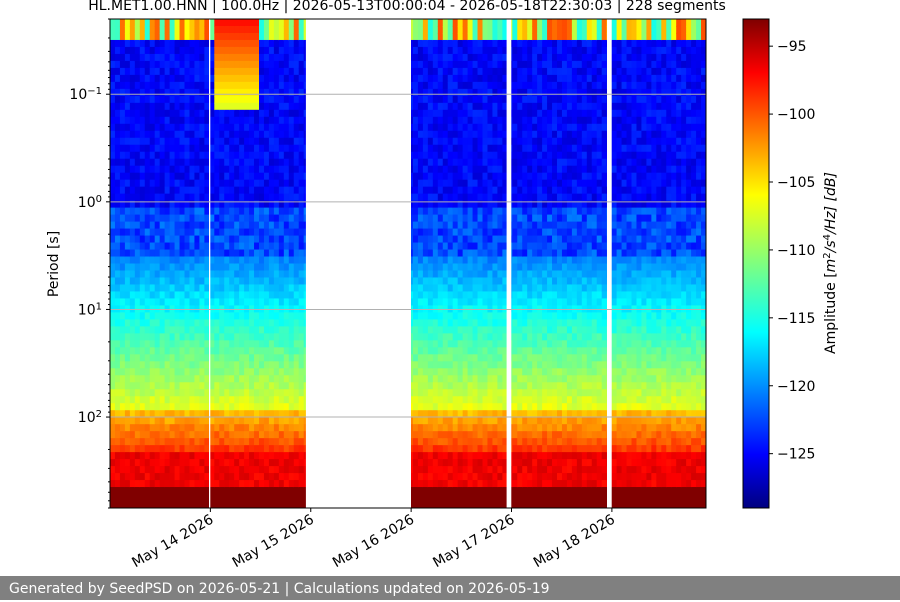 This screenshot has height=602, width=900. I want to click on colorbar, so click(756, 263).